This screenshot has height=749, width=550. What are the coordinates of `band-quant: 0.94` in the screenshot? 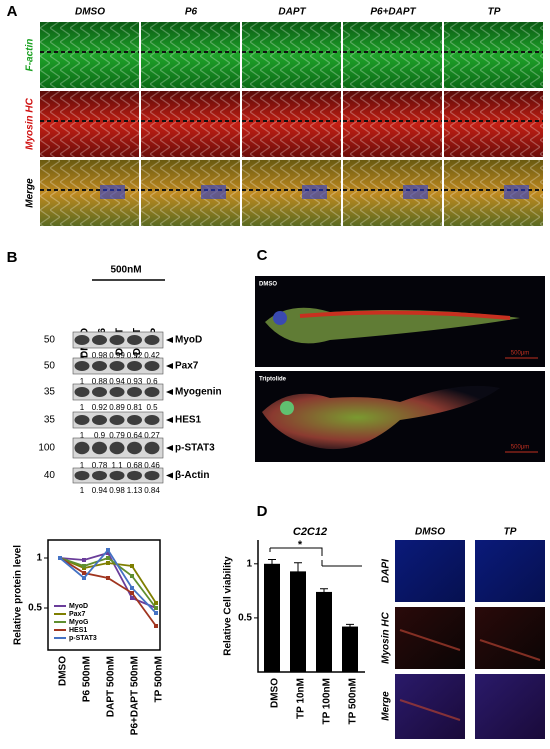 It's located at (117, 381).